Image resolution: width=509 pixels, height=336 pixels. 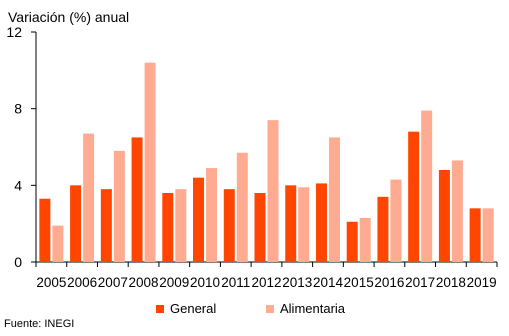 What do you see at coordinates (144, 282) in the screenshot?
I see `x-tick-label: 2008` at bounding box center [144, 282].